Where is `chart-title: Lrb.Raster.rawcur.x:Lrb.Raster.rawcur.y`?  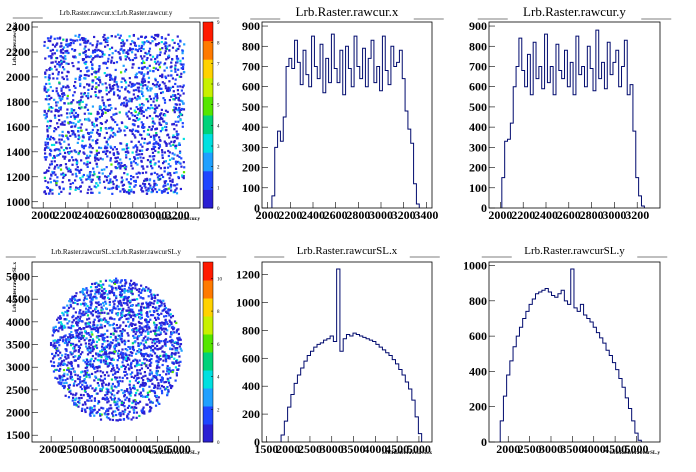
chart-title: Lrb.Raster.rawcur.x:Lrb.Raster.rawcur.y is located at coordinates (116, 13).